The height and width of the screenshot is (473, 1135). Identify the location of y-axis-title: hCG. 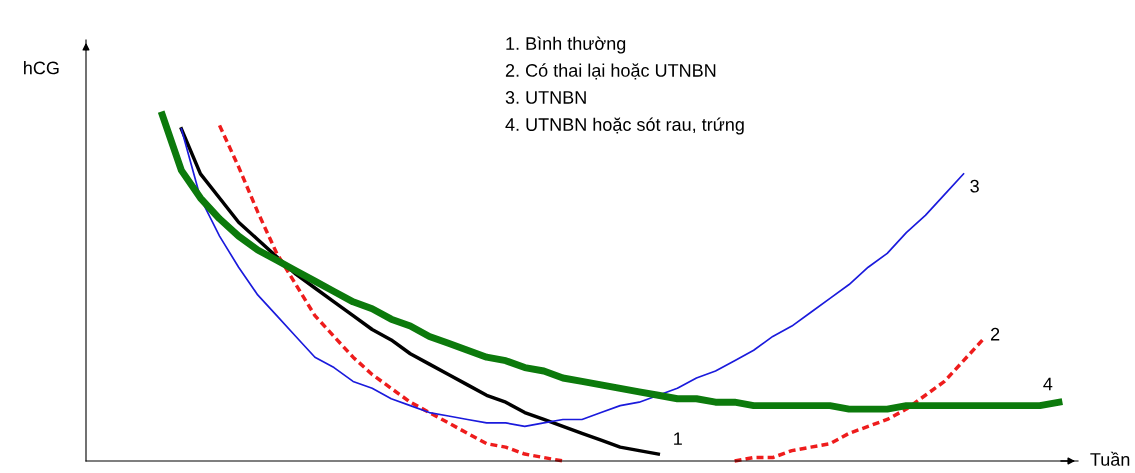
(41, 68).